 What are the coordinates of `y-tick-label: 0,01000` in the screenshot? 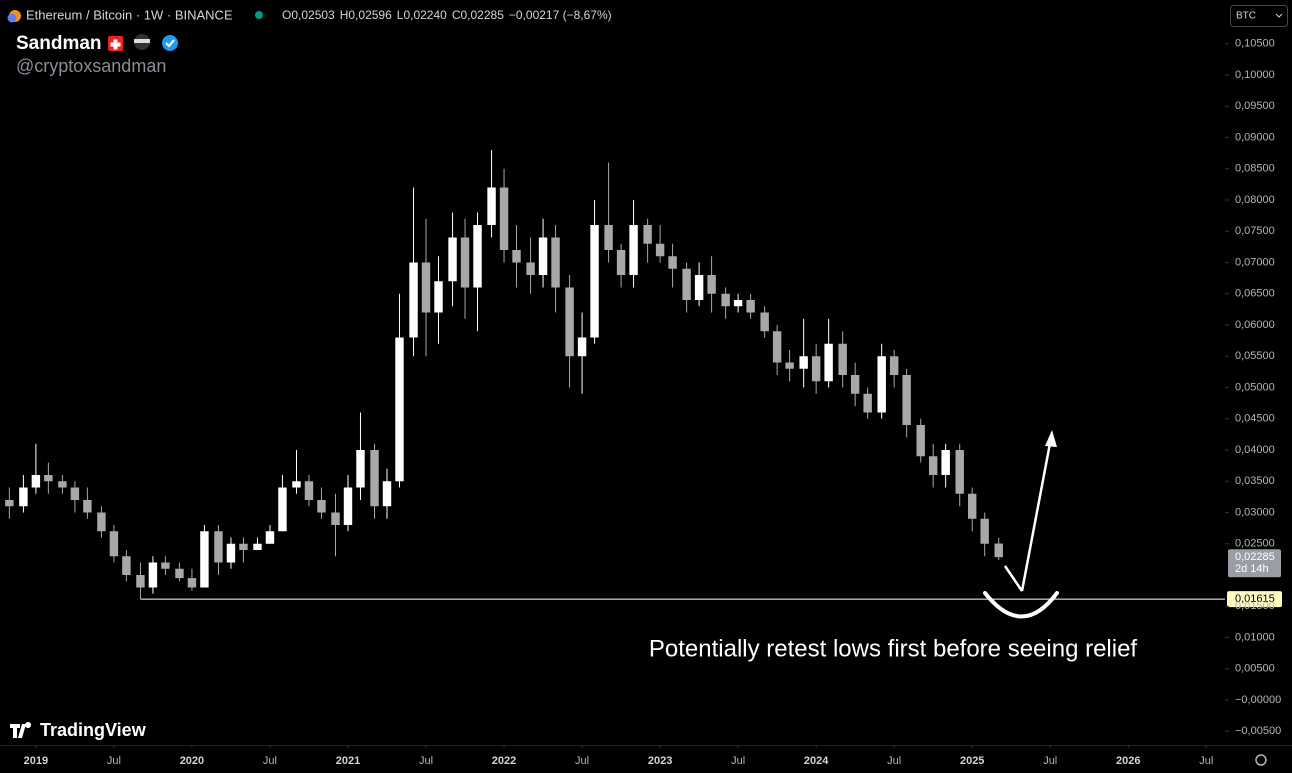 It's located at (1255, 637).